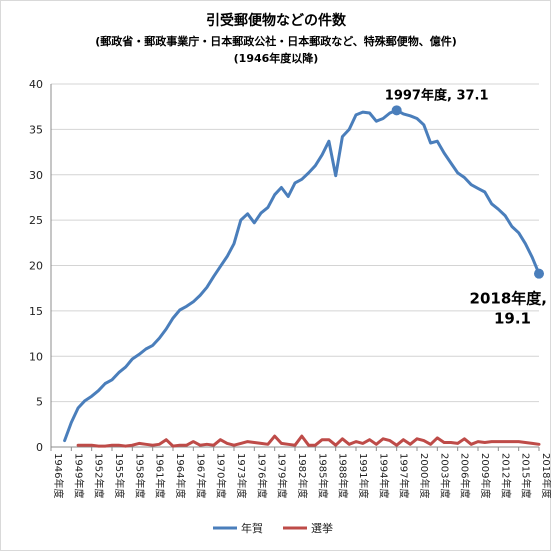  Describe the element at coordinates (466, 207) in the screenshot. I see `annotations: 1997年度, 37.1 2018年度, 19.1` at that location.